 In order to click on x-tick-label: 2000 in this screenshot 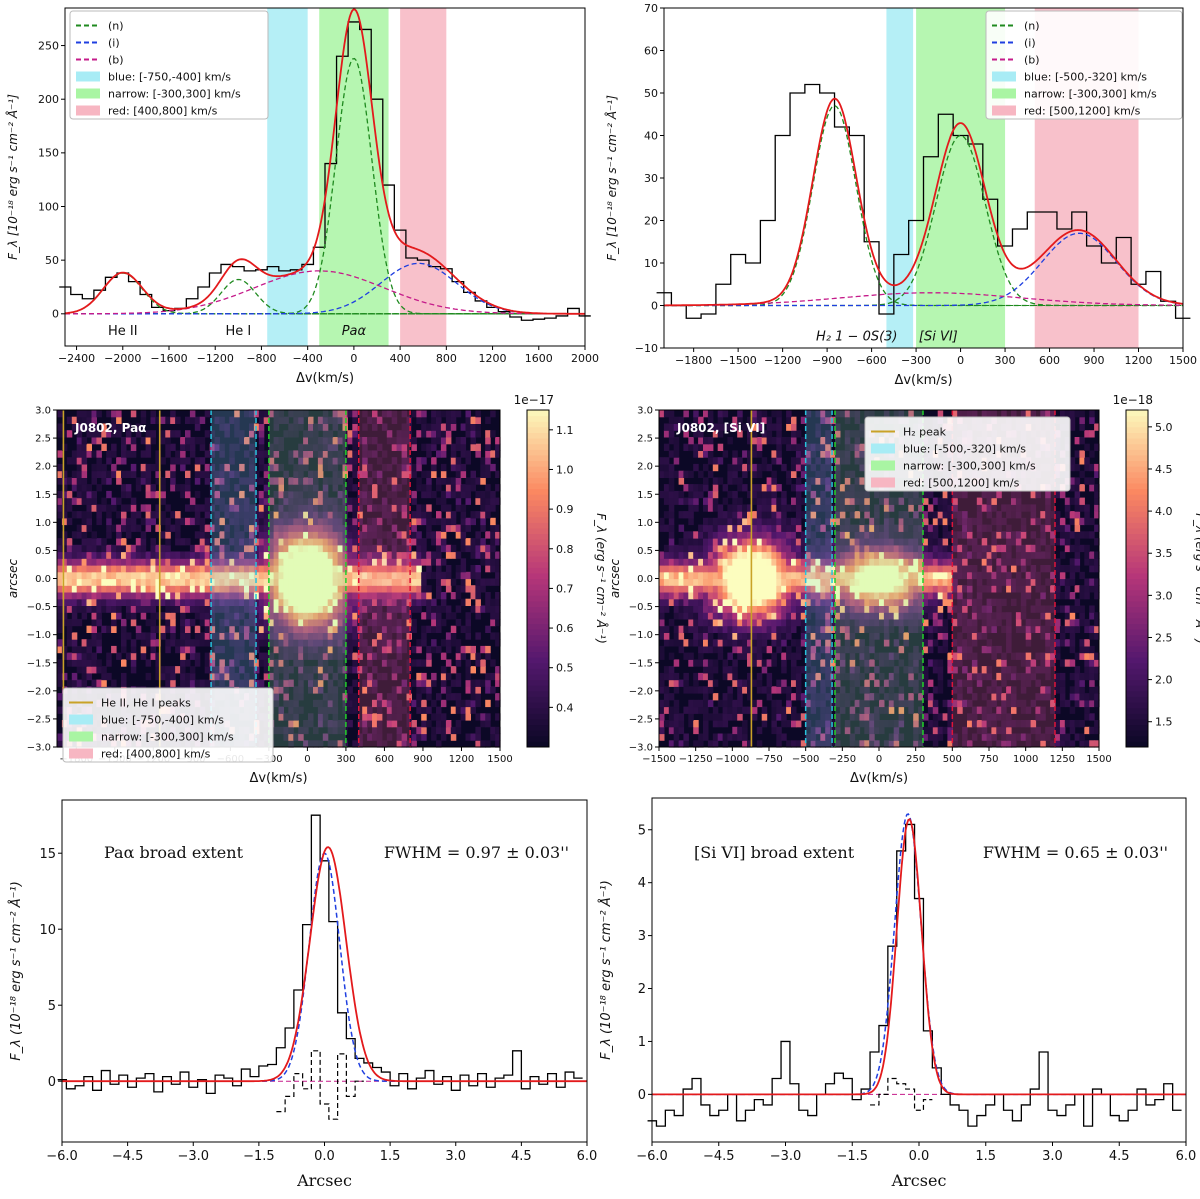, I will do `click(585, 358)`.